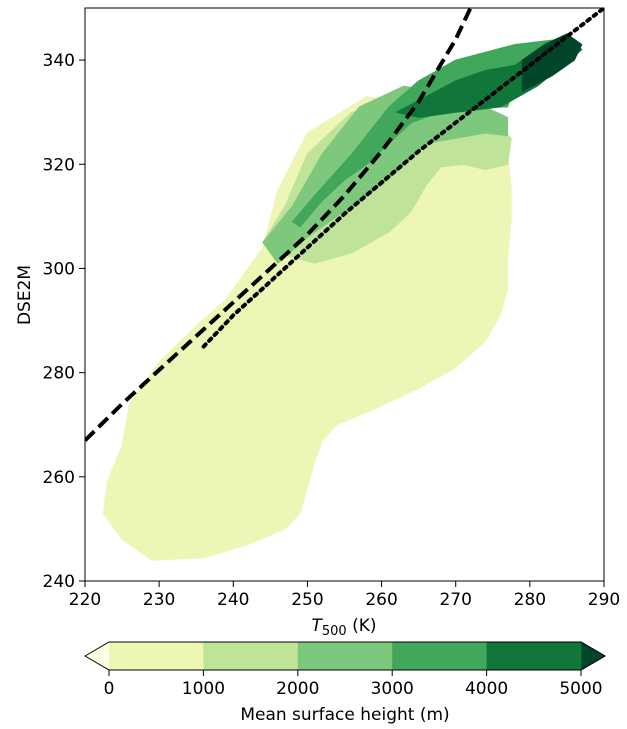  What do you see at coordinates (59, 61) in the screenshot?
I see `y-tick-label: 340` at bounding box center [59, 61].